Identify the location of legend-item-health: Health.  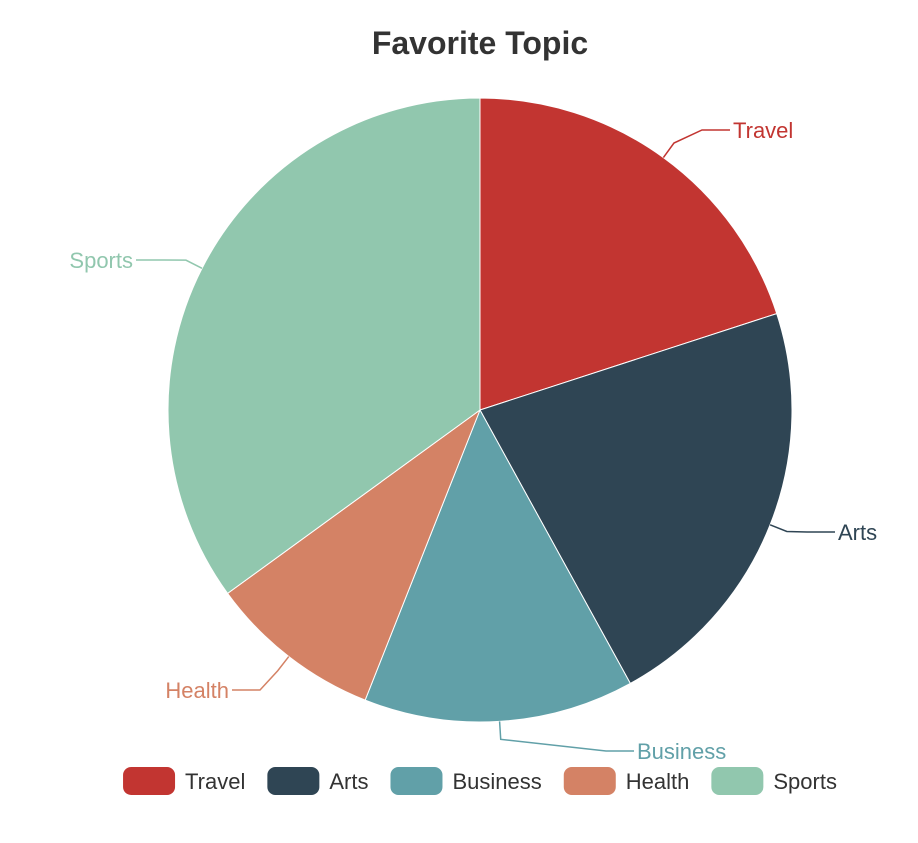
(626, 781).